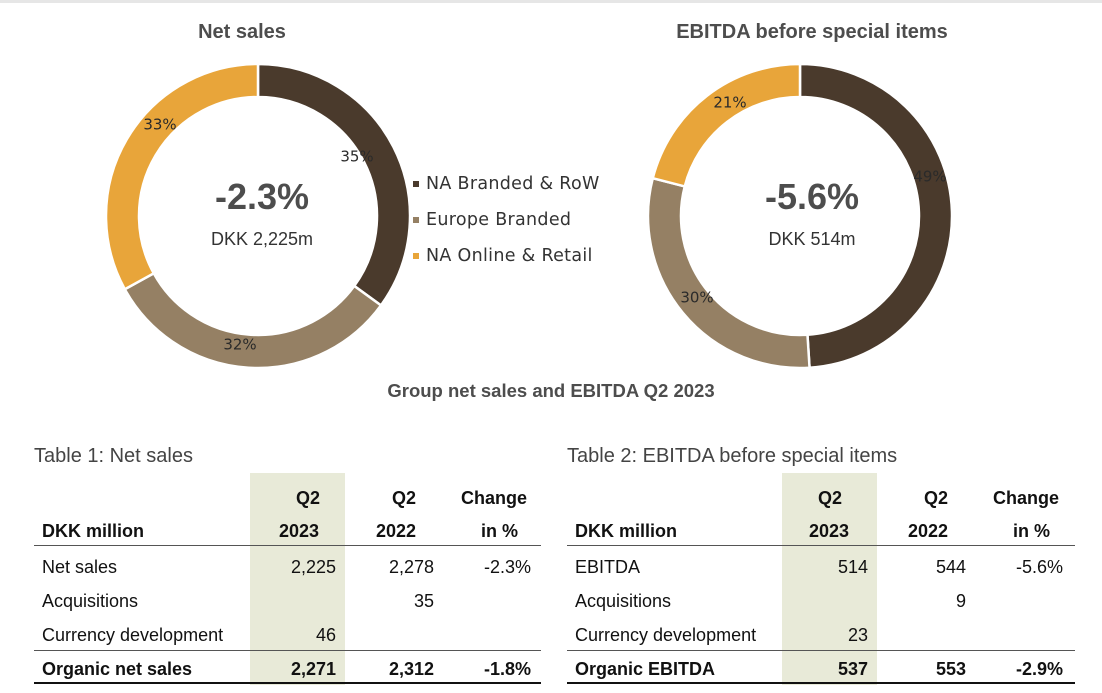 Image resolution: width=1102 pixels, height=693 pixels. Describe the element at coordinates (113, 456) in the screenshot. I see `table-1-caption: Table 1: Net sales` at that location.